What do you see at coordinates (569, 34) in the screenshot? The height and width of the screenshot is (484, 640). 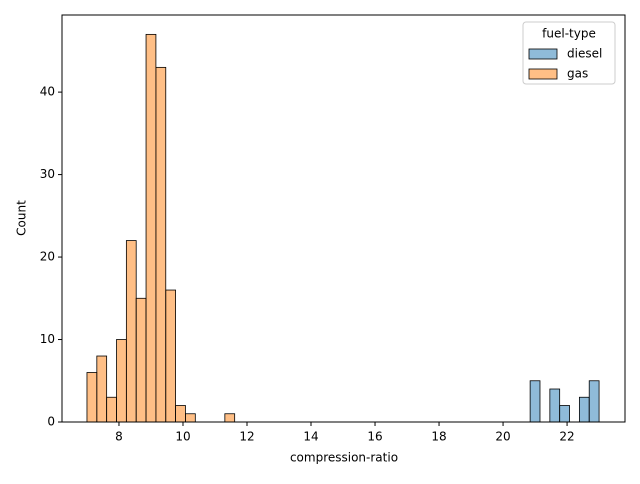 I see `legend-title: fuel-type` at bounding box center [569, 34].